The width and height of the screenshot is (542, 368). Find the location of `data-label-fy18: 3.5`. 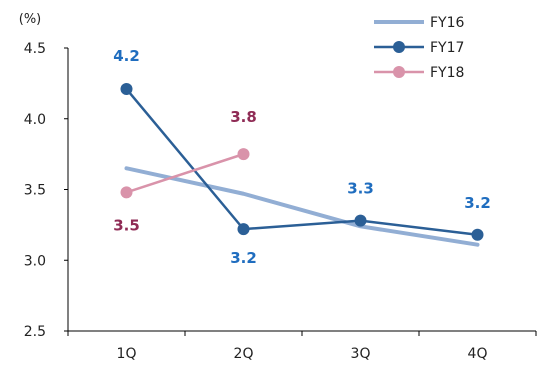

data-label-fy18: 3.5 is located at coordinates (126, 225).